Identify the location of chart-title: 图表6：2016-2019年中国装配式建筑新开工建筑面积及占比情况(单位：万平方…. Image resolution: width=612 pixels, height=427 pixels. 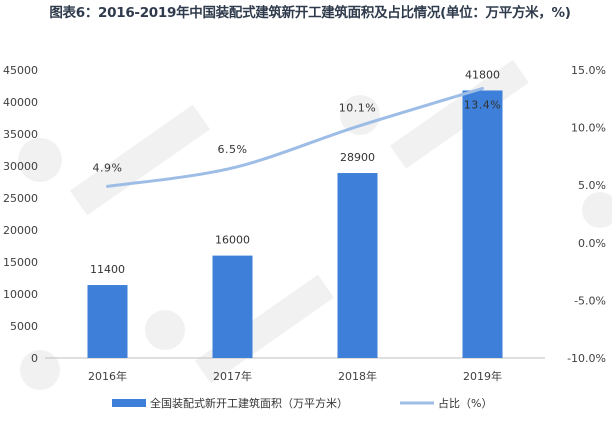
(310, 13).